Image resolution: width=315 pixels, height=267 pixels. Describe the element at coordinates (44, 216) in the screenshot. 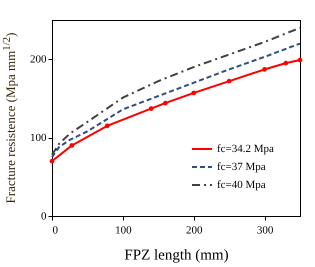

I see `y-tick-label: 0` at that location.